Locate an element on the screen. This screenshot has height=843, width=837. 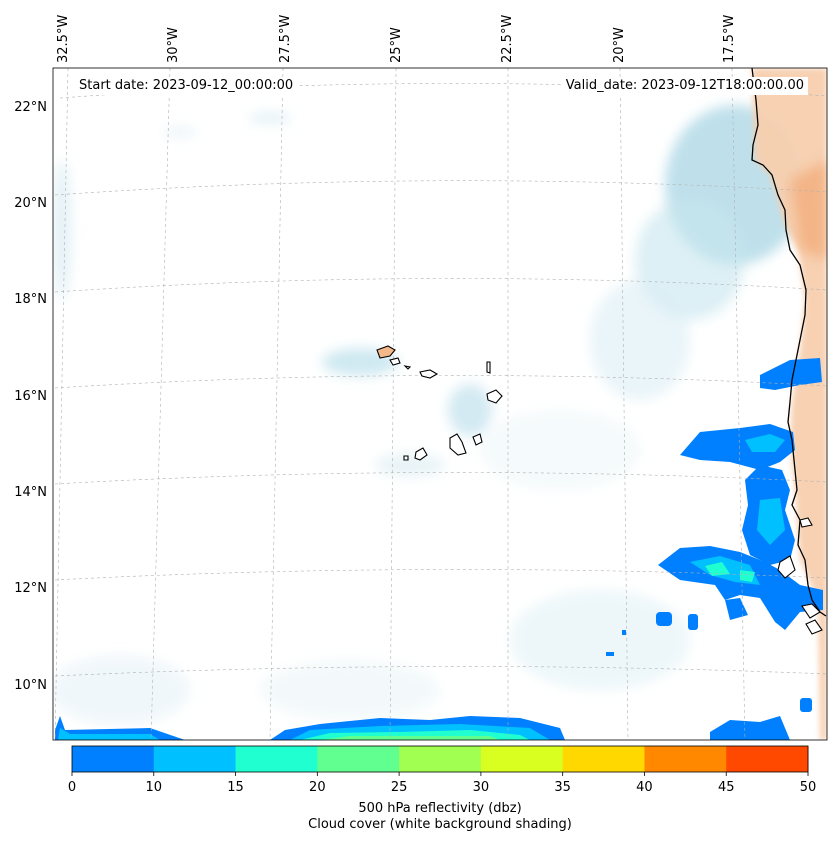
colorbar-tick-label: 30 is located at coordinates (481, 787).